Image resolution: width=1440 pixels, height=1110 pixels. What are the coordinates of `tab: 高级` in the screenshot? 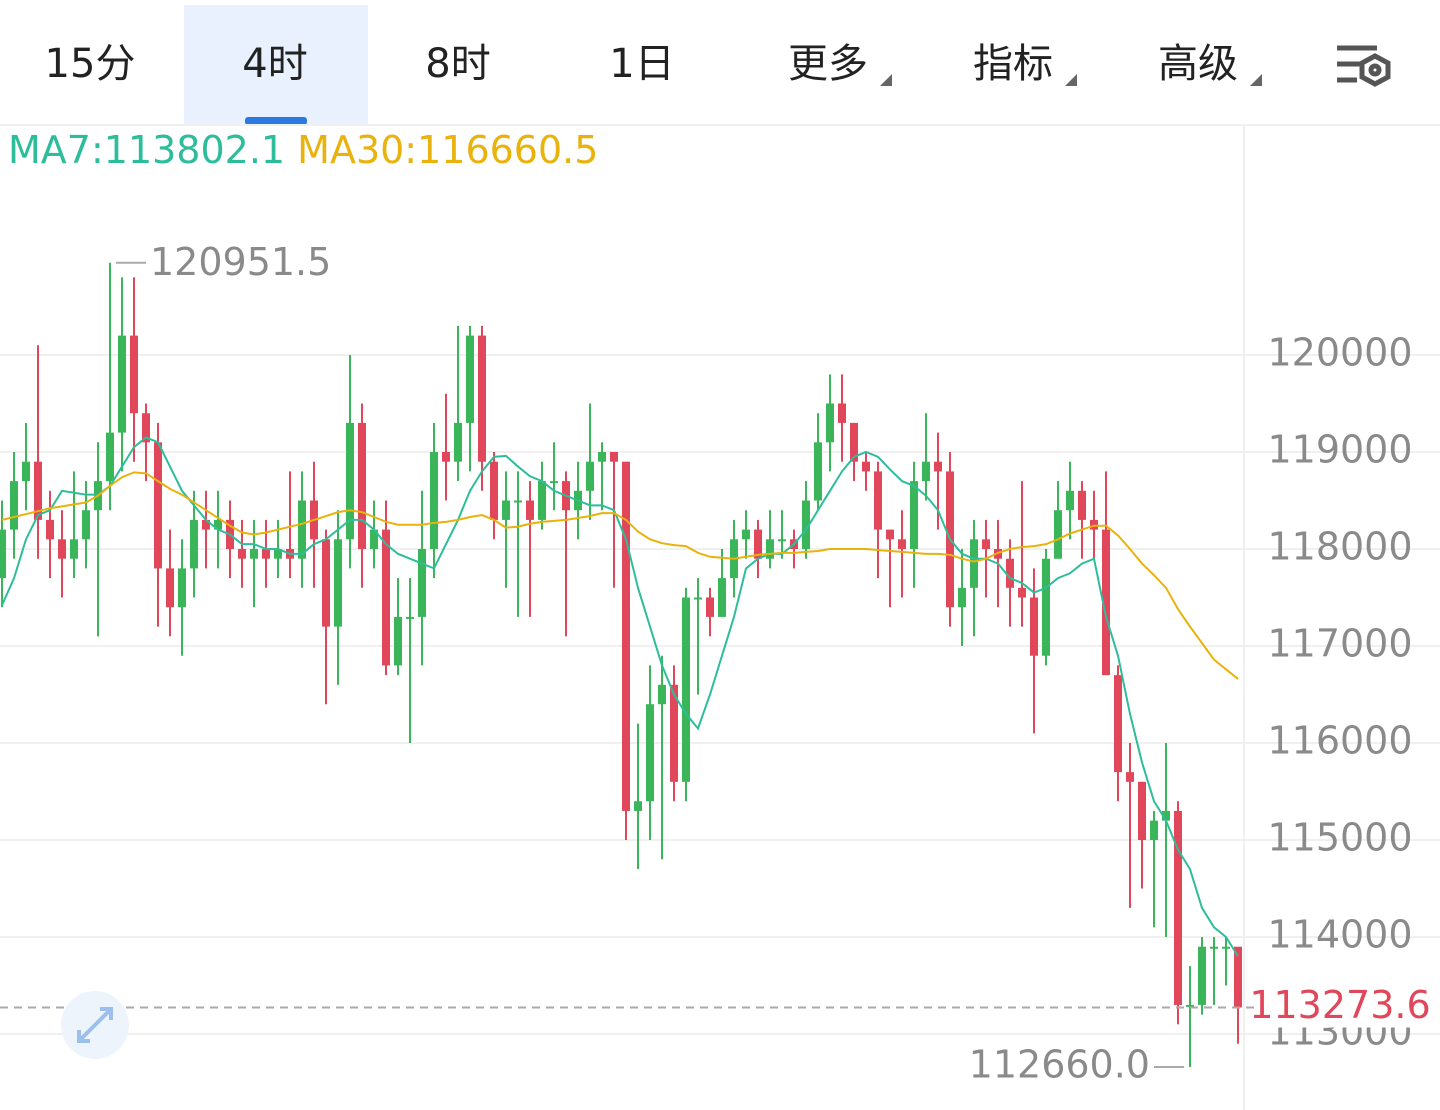 It's located at (1198, 64).